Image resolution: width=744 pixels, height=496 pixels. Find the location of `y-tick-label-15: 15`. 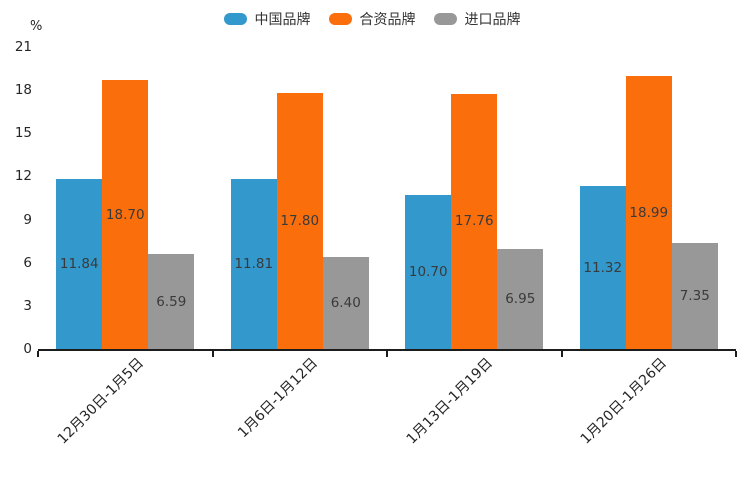

y-tick-label-15: 15 is located at coordinates (23, 133).